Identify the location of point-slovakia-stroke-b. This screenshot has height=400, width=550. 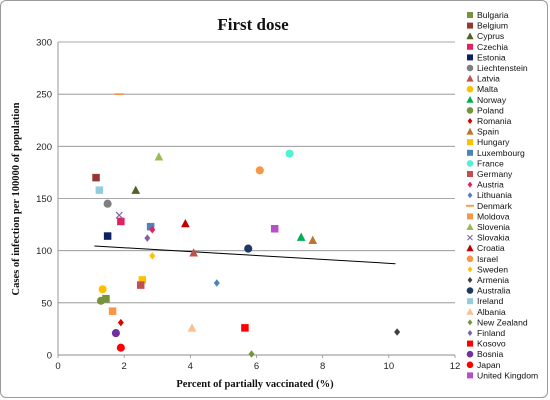
(119, 215).